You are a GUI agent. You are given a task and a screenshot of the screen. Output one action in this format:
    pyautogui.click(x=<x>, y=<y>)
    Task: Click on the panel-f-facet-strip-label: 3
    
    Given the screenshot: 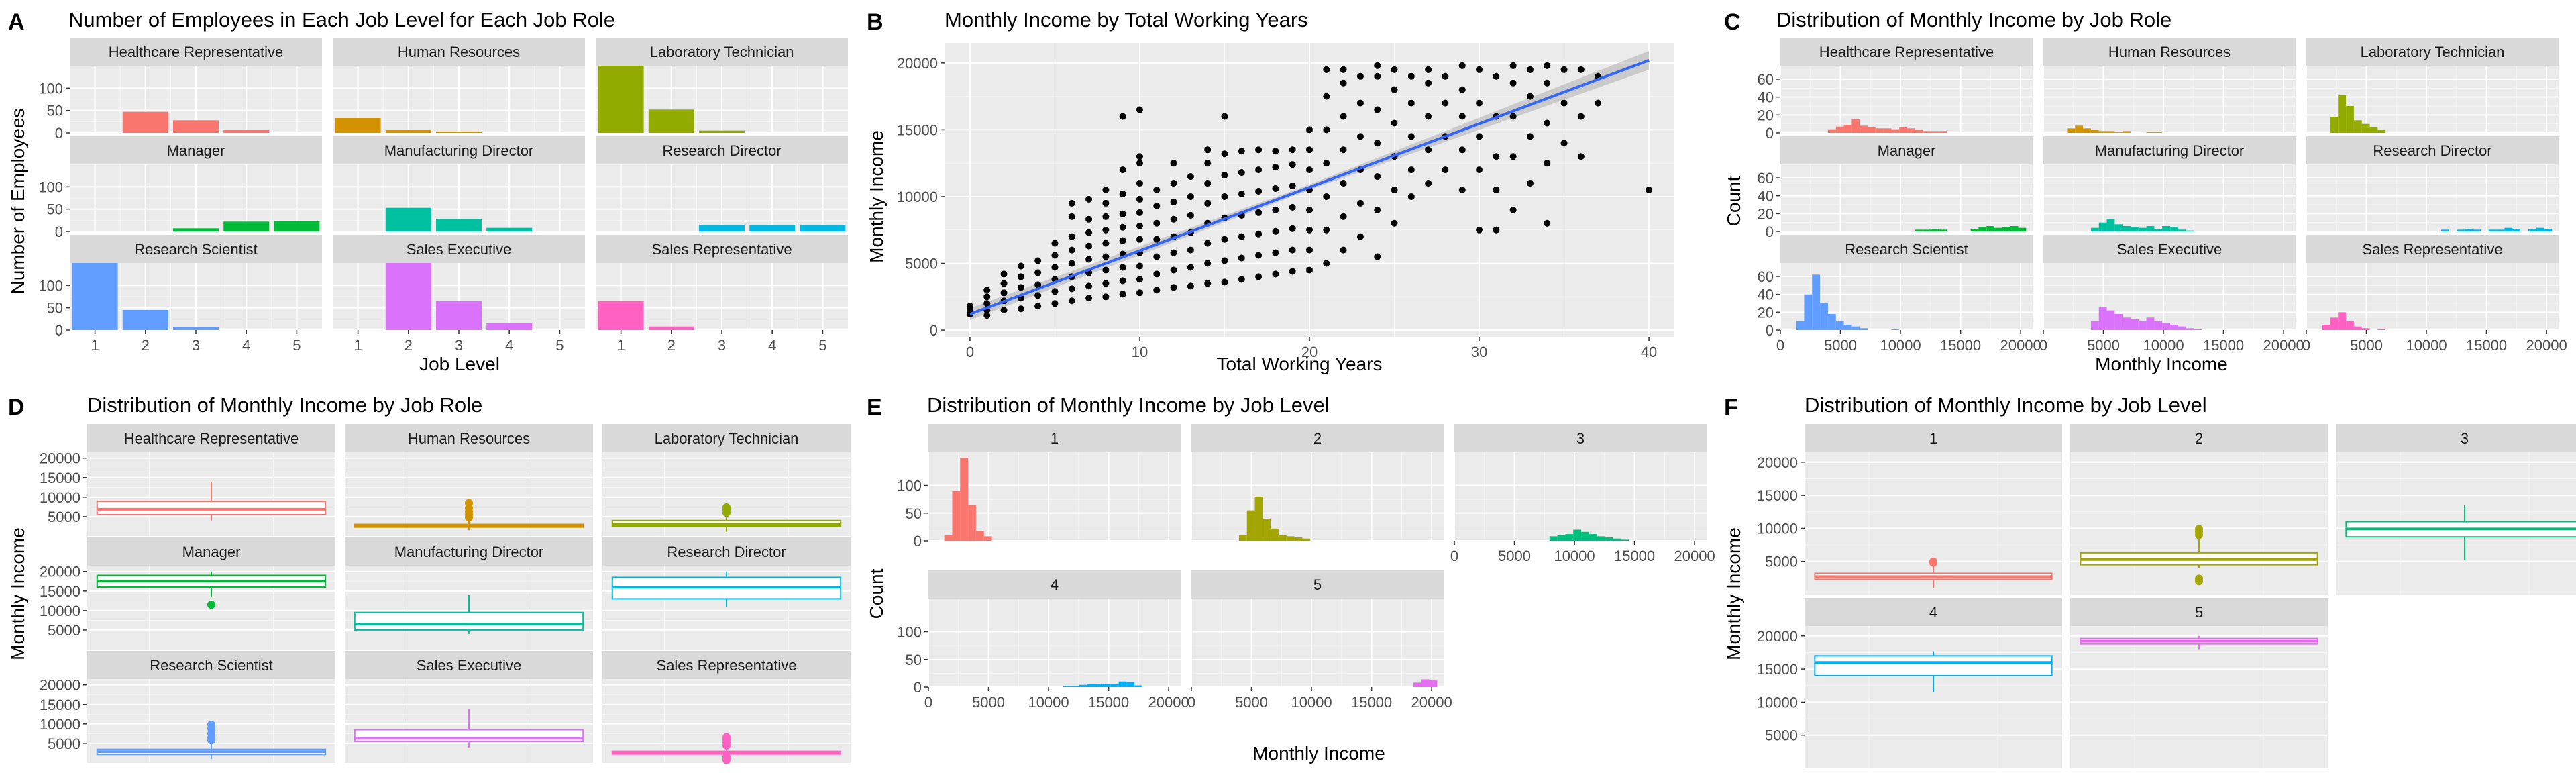 What is the action you would take?
    pyautogui.click(x=2465, y=438)
    